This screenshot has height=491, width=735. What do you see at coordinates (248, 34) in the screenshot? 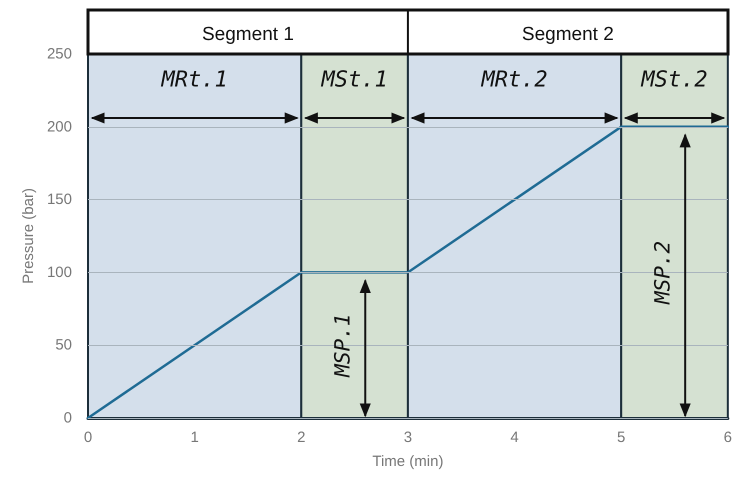
I see `text: Segment 1` at bounding box center [248, 34].